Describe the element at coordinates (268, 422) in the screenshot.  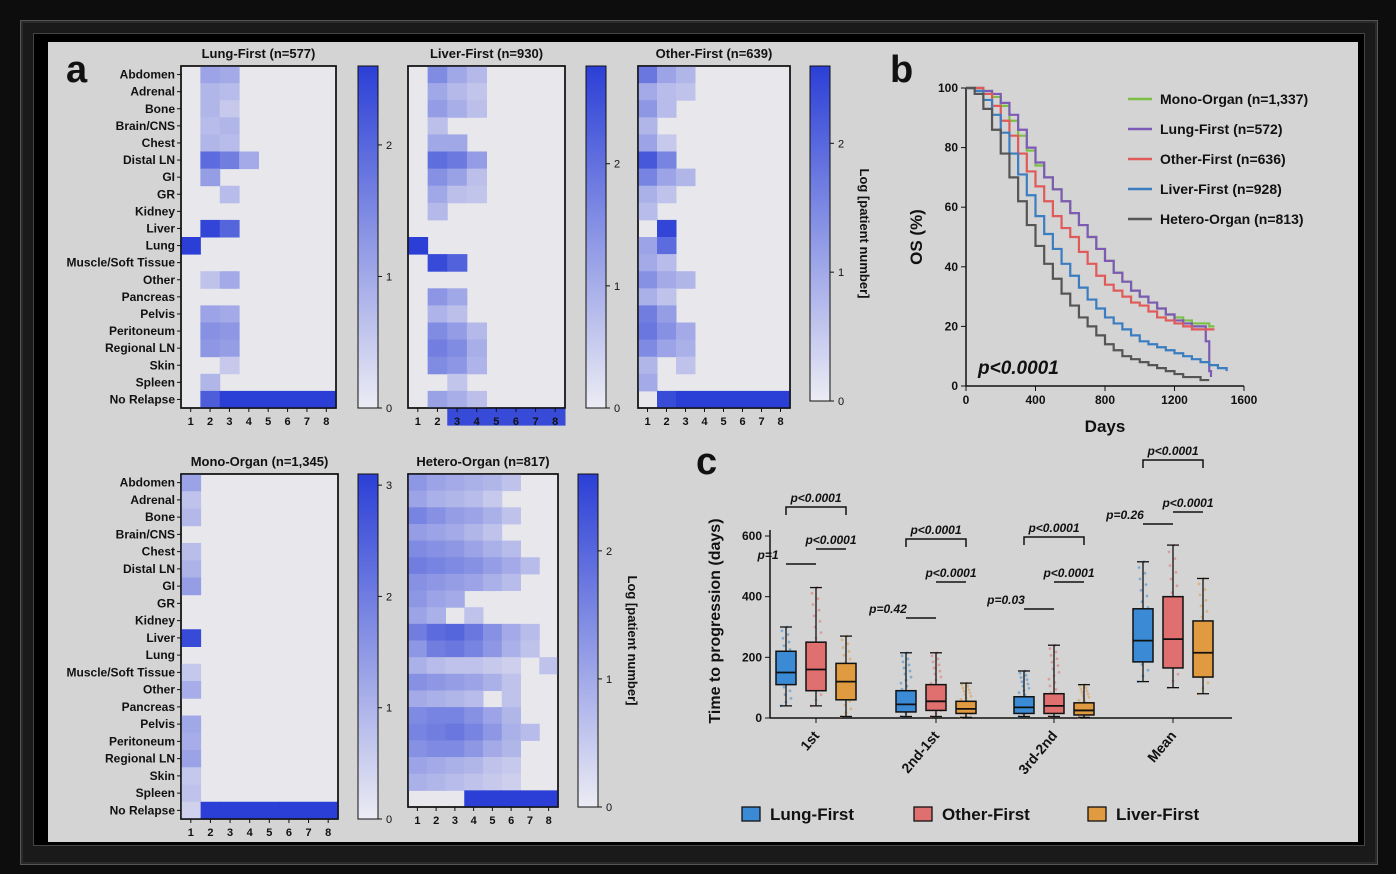
I see `x-tick-label: 5` at that location.